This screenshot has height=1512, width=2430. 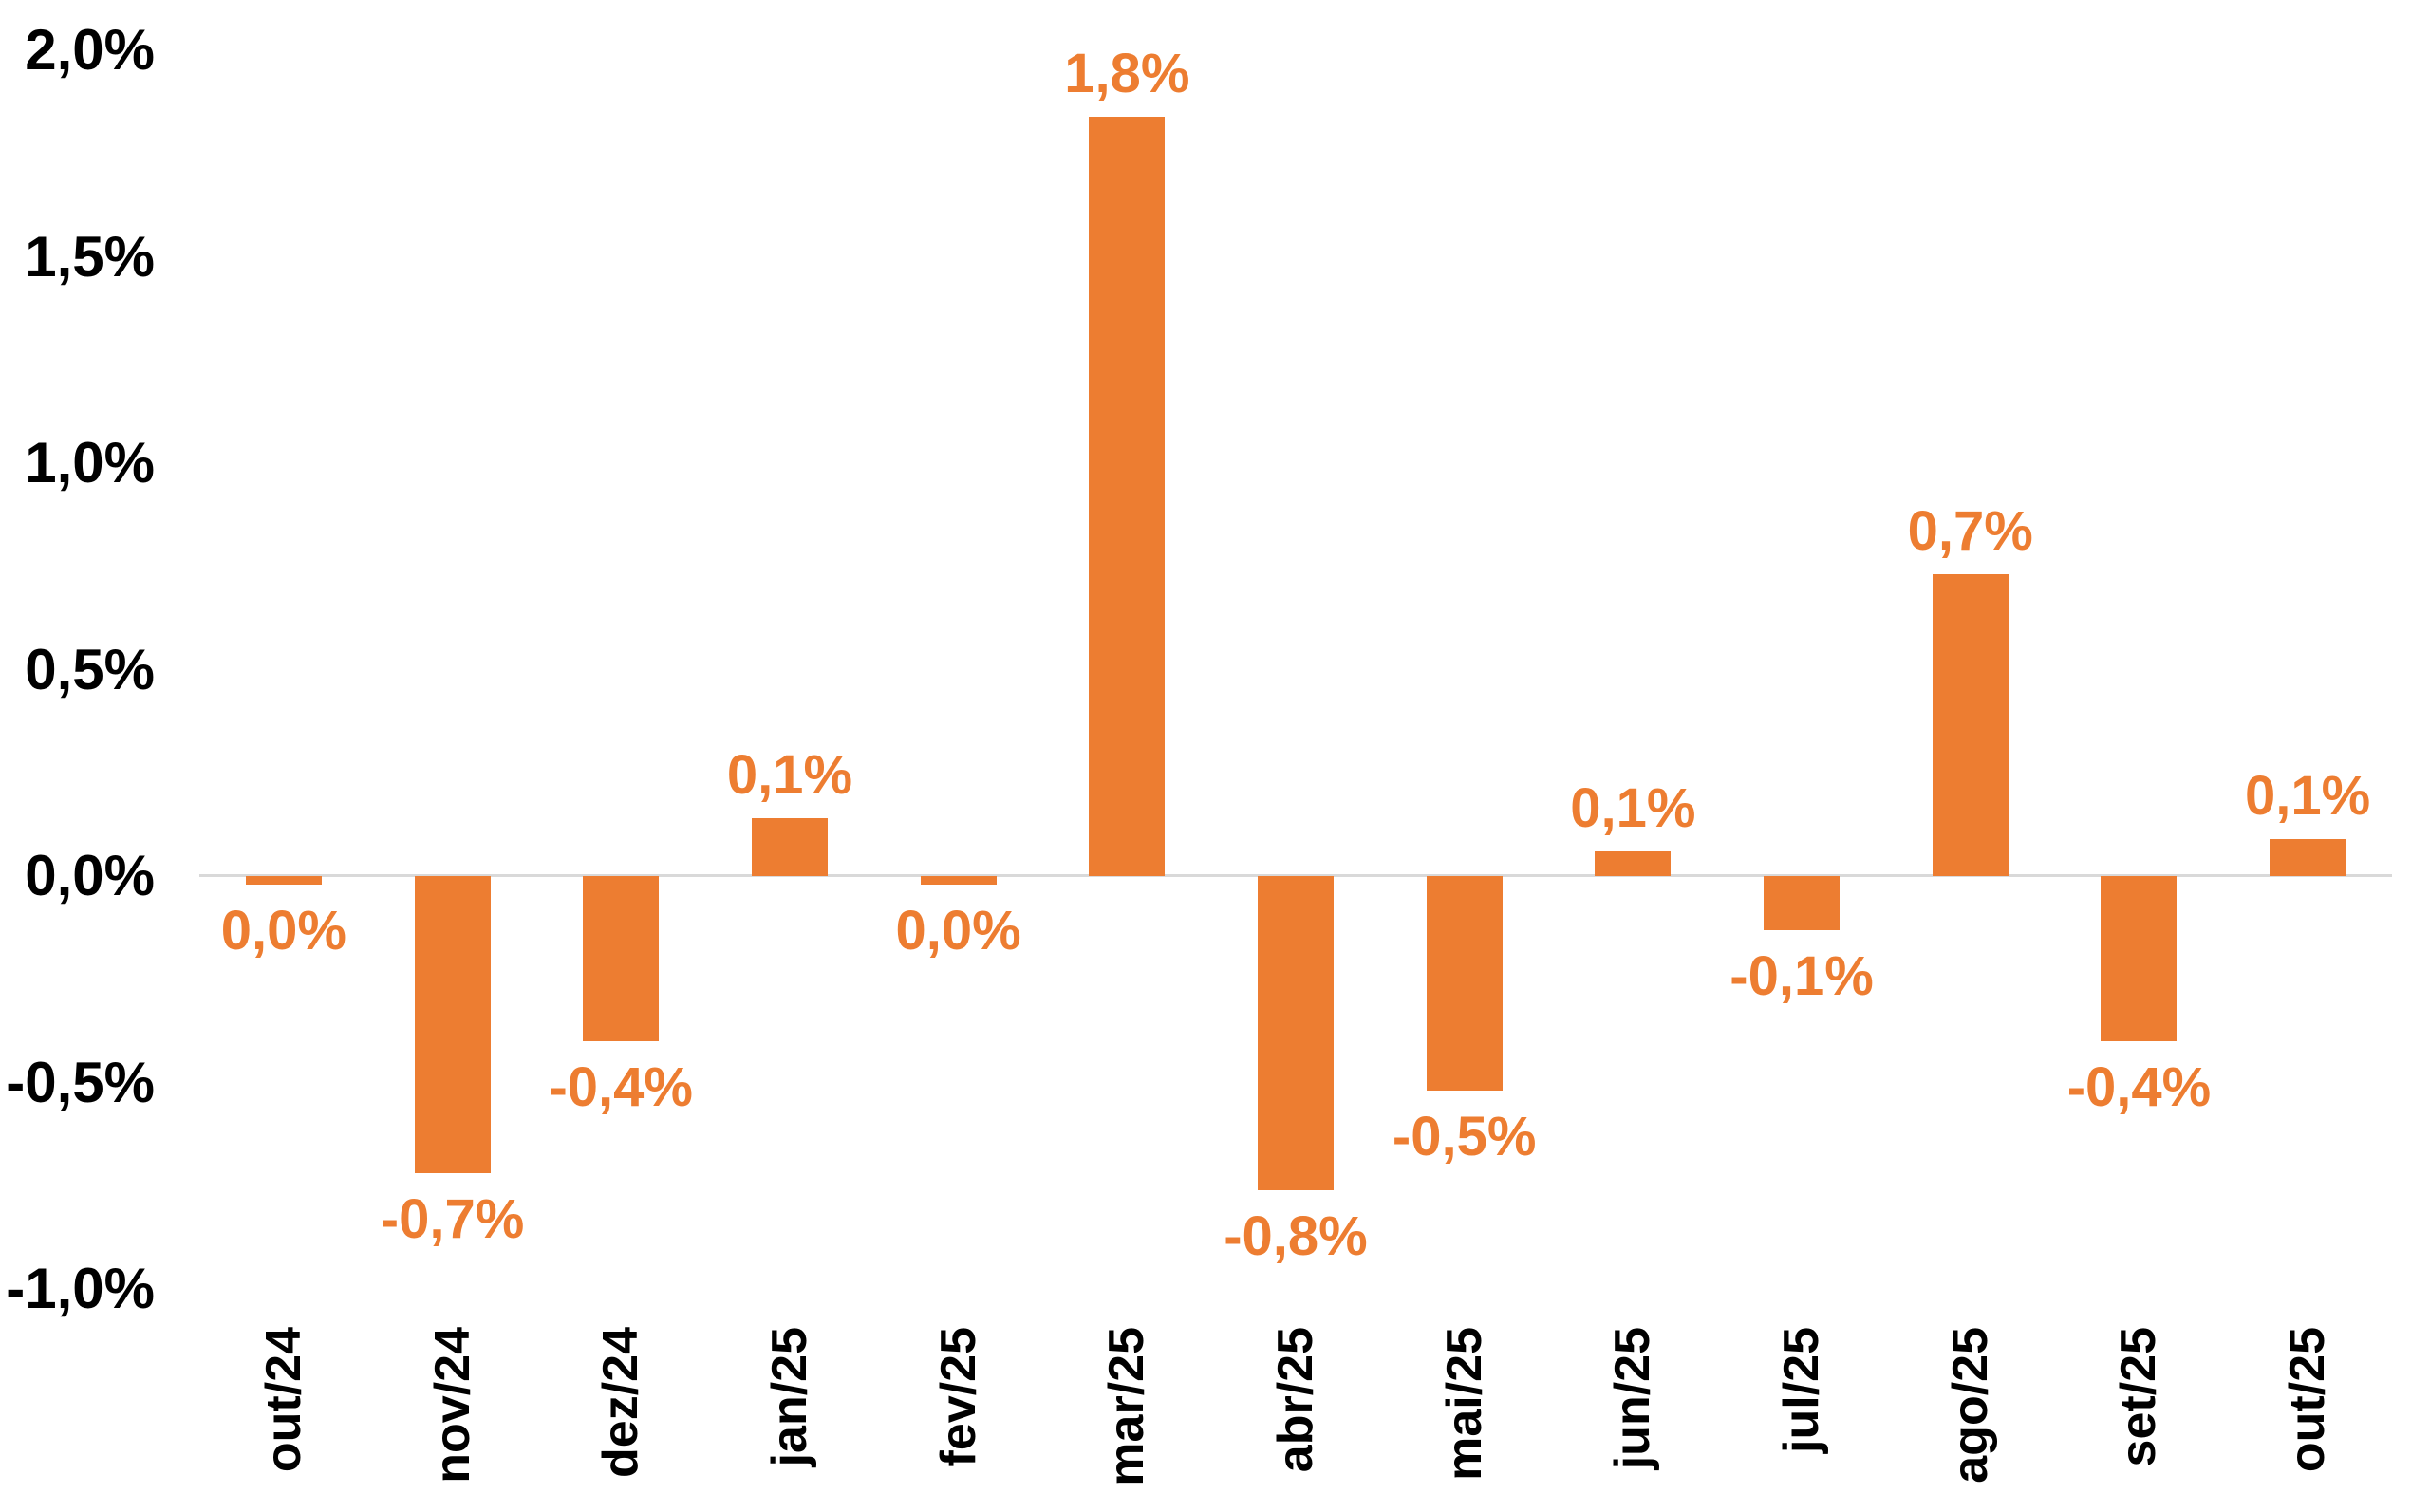 What do you see at coordinates (1970, 532) in the screenshot?
I see `bar-value-label: 0,7%` at bounding box center [1970, 532].